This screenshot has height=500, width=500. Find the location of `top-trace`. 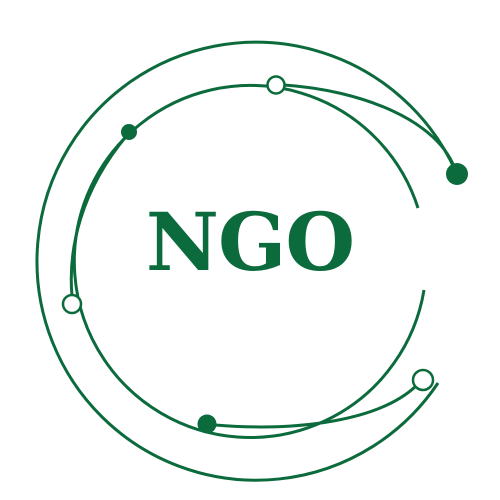

top-trace is located at coordinates (370, 128).